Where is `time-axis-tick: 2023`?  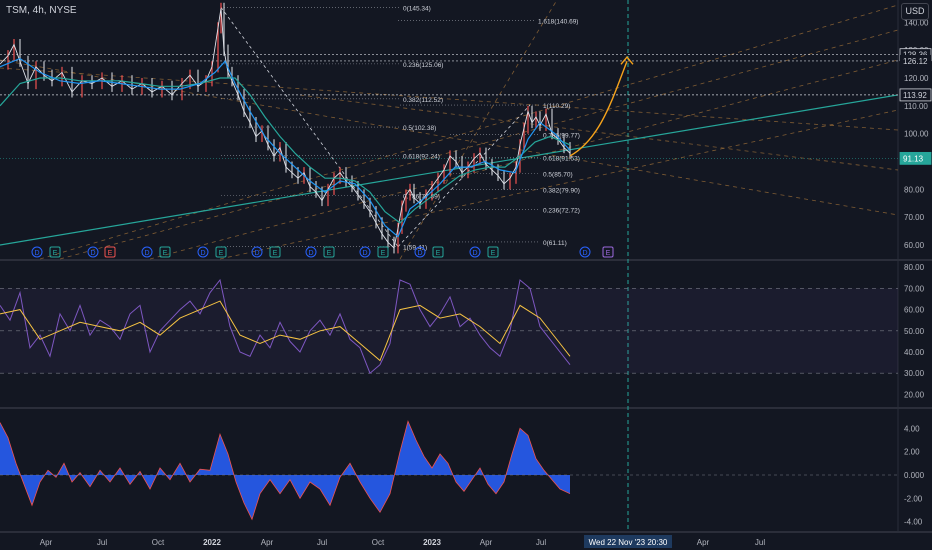
time-axis-tick: 2023 is located at coordinates (432, 542).